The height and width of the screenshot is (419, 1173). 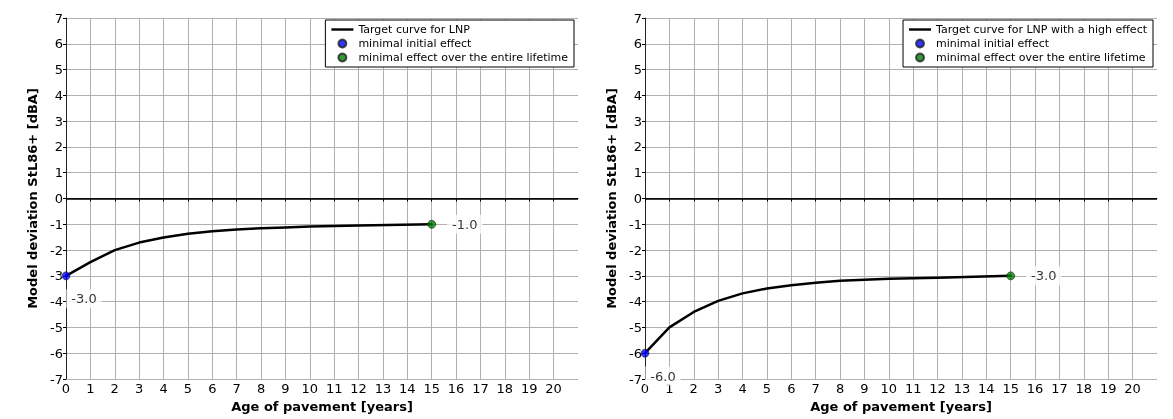 I want to click on legend-label: Target curve for LNP, so click(x=414, y=29).